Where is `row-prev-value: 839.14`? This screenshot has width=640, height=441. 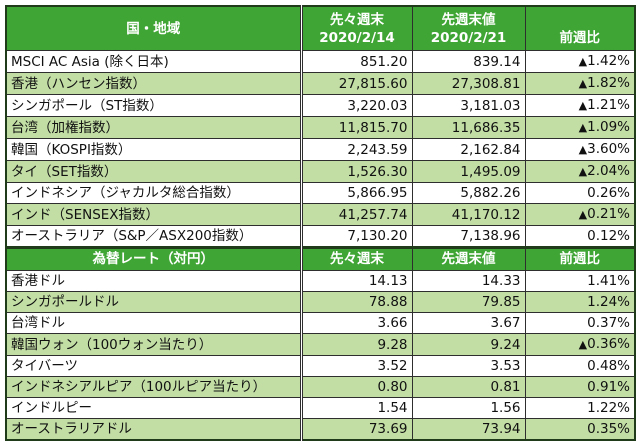 row-prev-value: 839.14 is located at coordinates (468, 61).